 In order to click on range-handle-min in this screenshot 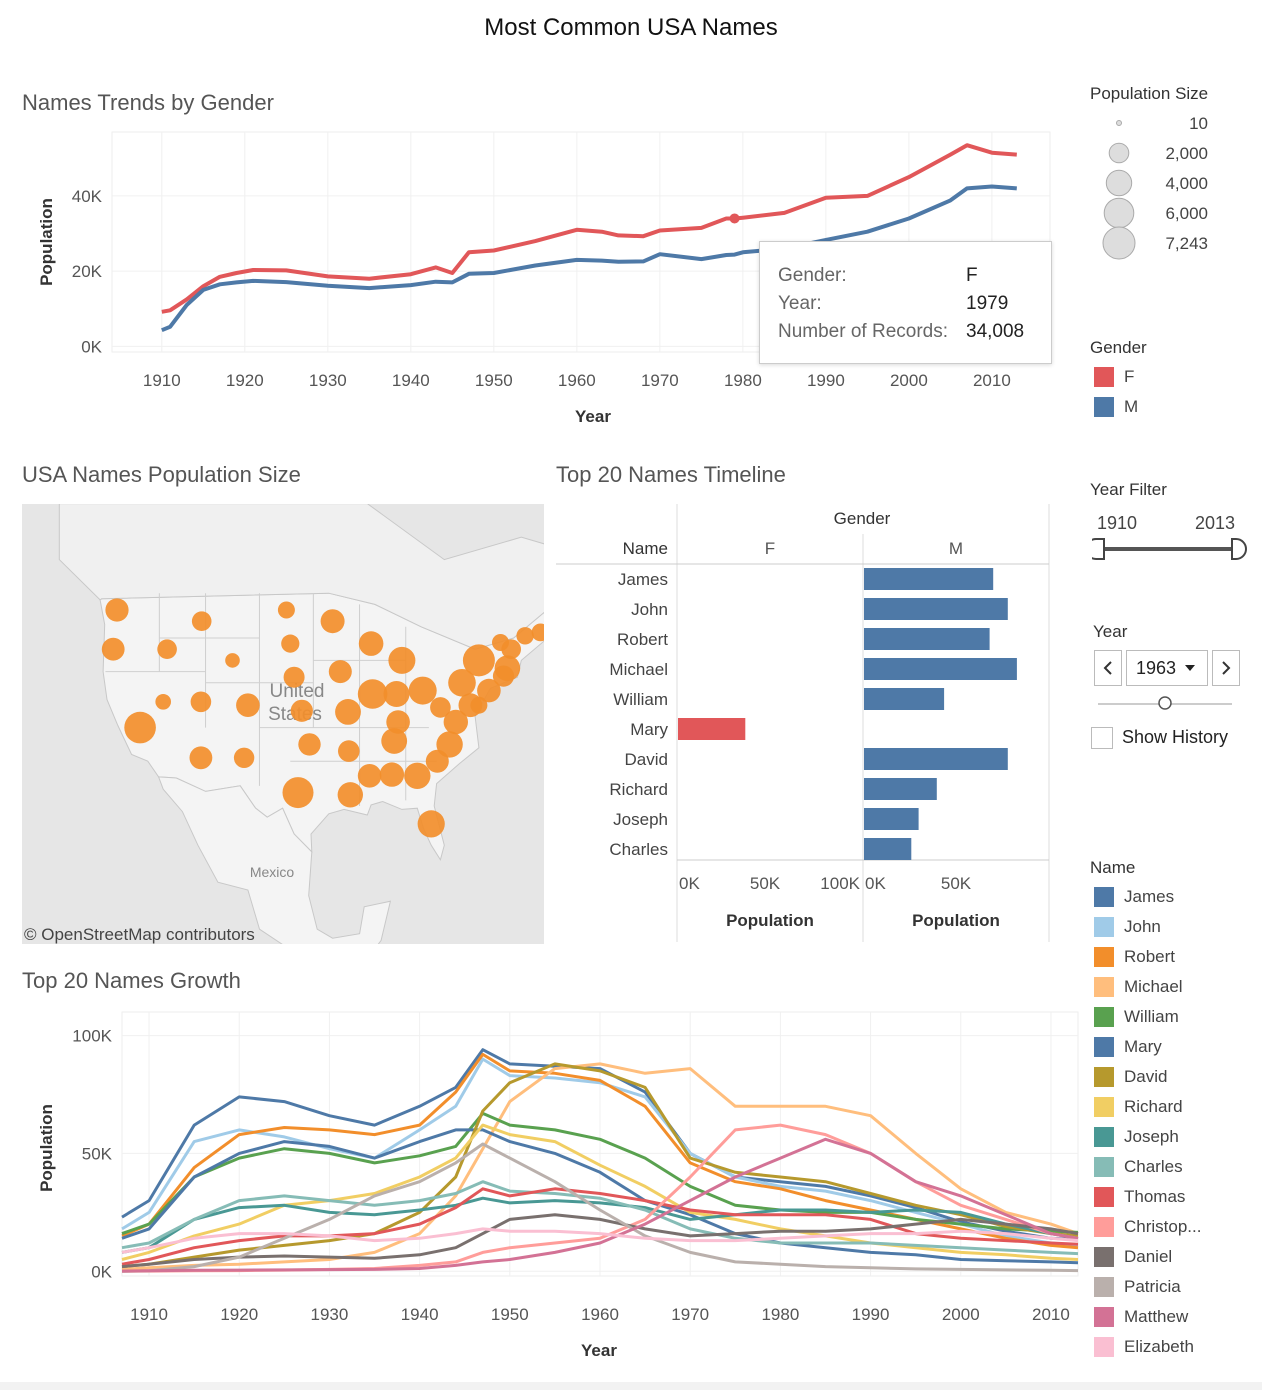, I will do `click(1098, 549)`.